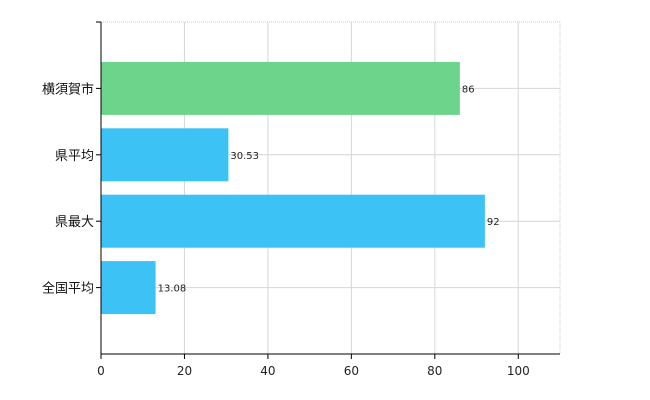 The image size is (650, 400). Describe the element at coordinates (74, 222) in the screenshot. I see `category-label: 県最大` at that location.